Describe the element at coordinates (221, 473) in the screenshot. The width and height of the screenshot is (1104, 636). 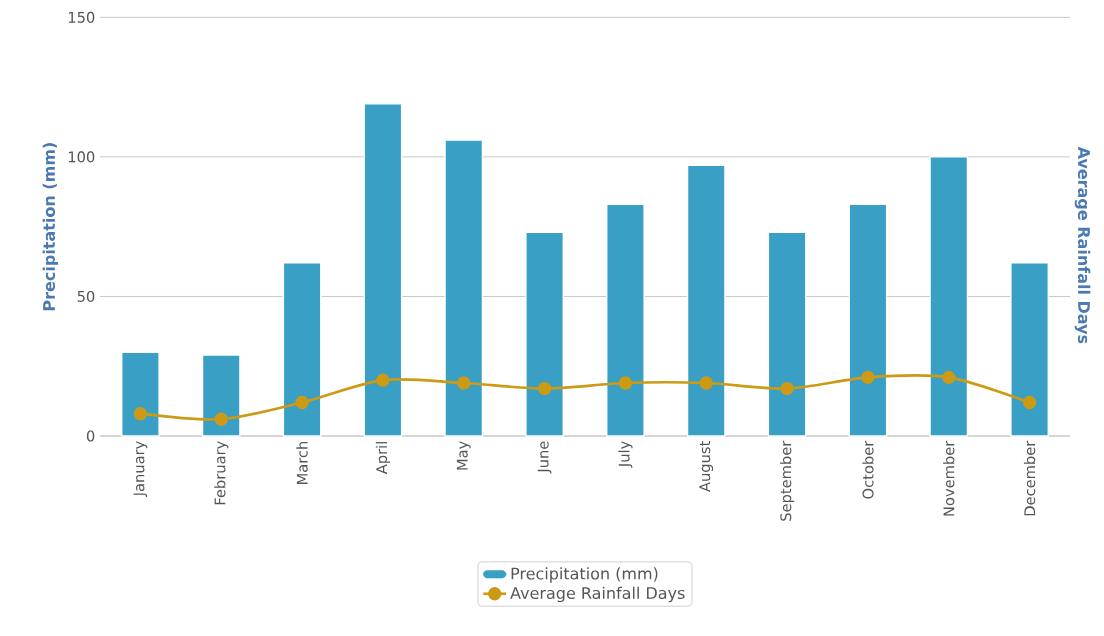
I see `x-tick-label: February` at that location.